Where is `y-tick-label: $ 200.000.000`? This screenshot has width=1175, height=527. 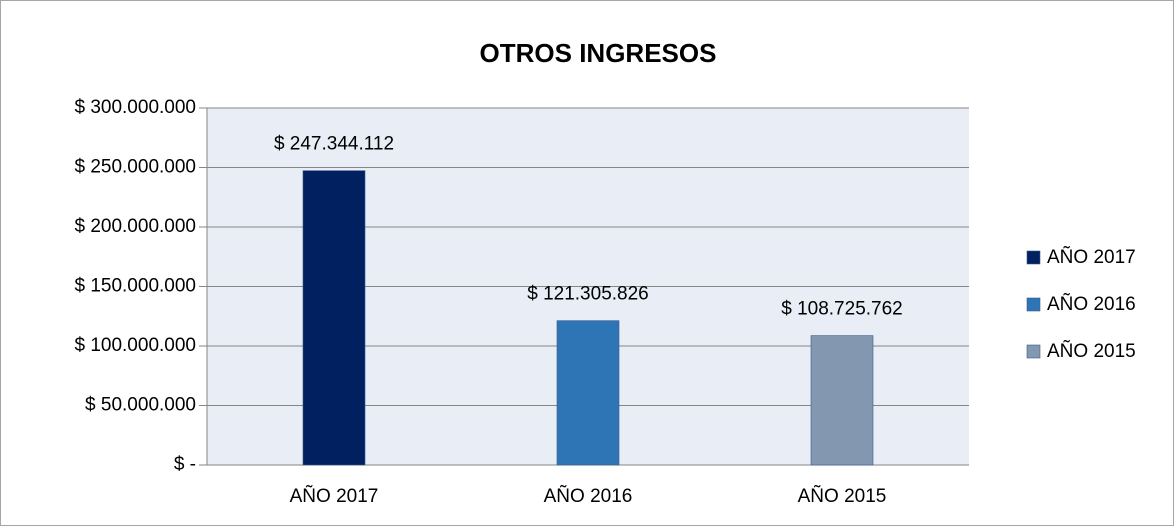
y-tick-label: $ 200.000.000 is located at coordinates (135, 226).